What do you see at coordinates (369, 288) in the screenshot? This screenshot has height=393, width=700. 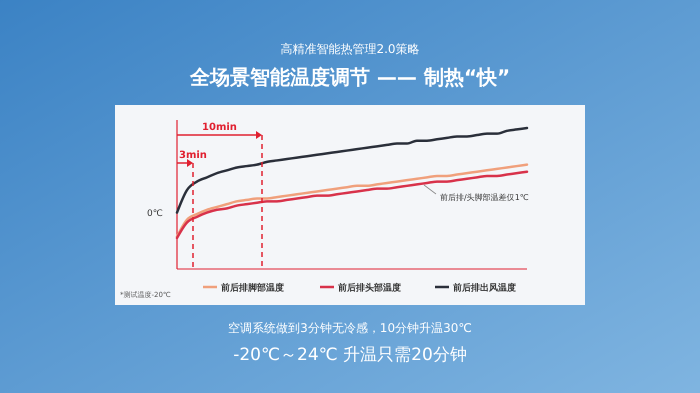 I see `legend-label: 前后排头部温度` at bounding box center [369, 288].